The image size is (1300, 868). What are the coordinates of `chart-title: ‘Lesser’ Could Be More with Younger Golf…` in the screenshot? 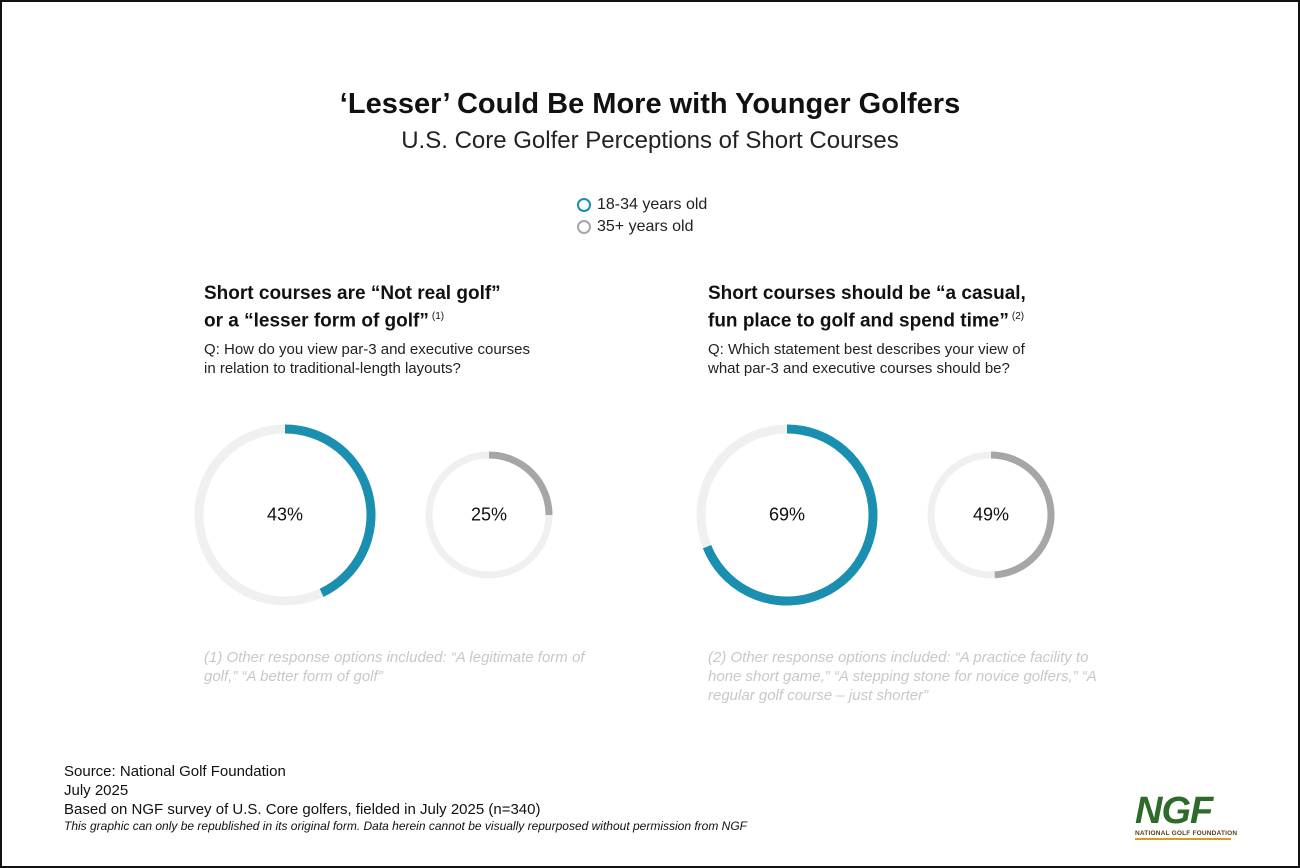 It's located at (650, 104).